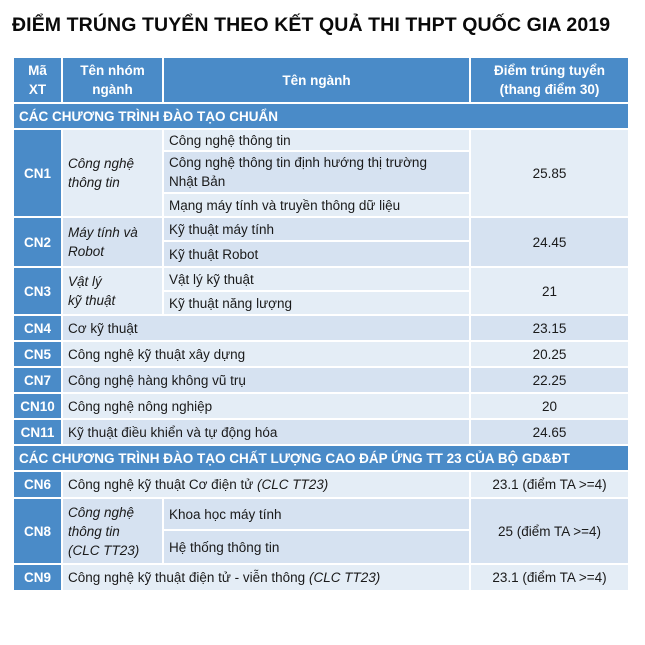 The height and width of the screenshot is (645, 645). I want to click on group-cell: Vật lý kỹ thuật, so click(112, 291).